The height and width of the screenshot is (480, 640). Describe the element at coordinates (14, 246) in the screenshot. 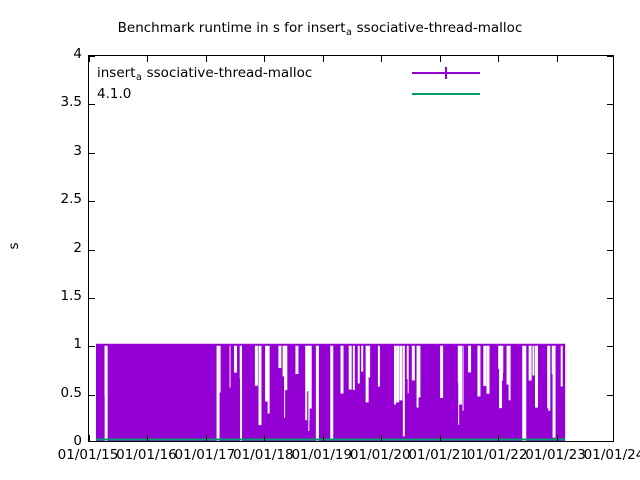

I see `y-axis-label: s` at that location.